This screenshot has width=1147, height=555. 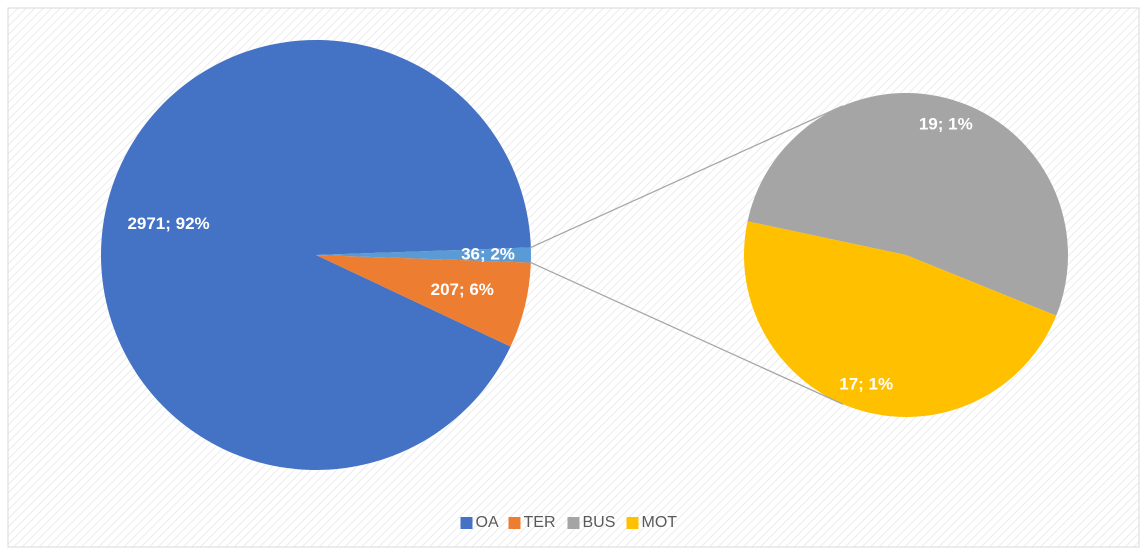 What do you see at coordinates (599, 522) in the screenshot?
I see `legend-label: BUS` at bounding box center [599, 522].